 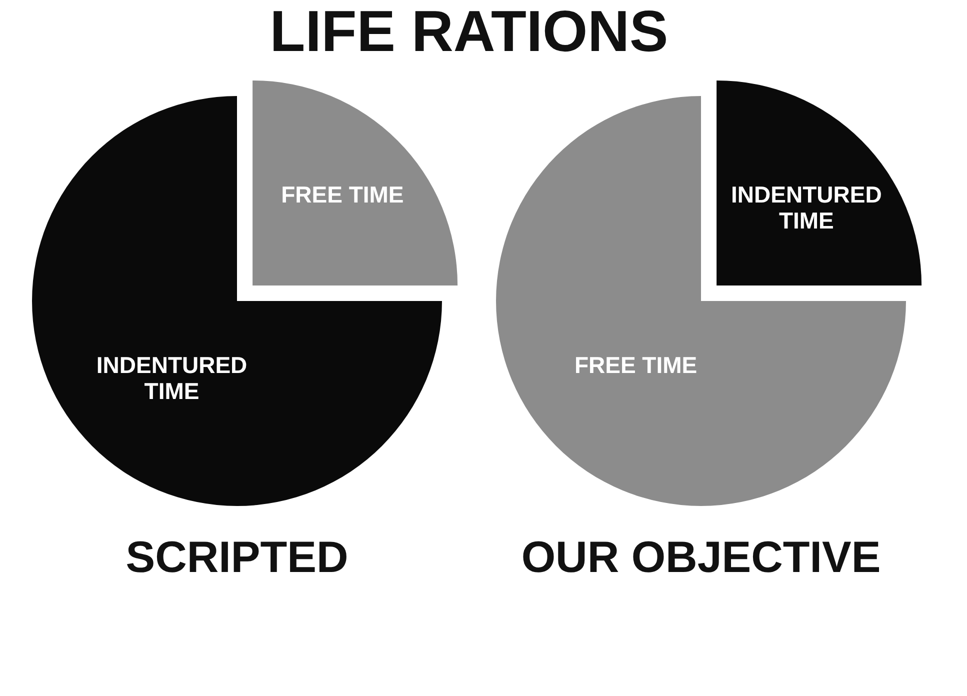 I want to click on text: LIFE RATIONS, so click(x=469, y=32).